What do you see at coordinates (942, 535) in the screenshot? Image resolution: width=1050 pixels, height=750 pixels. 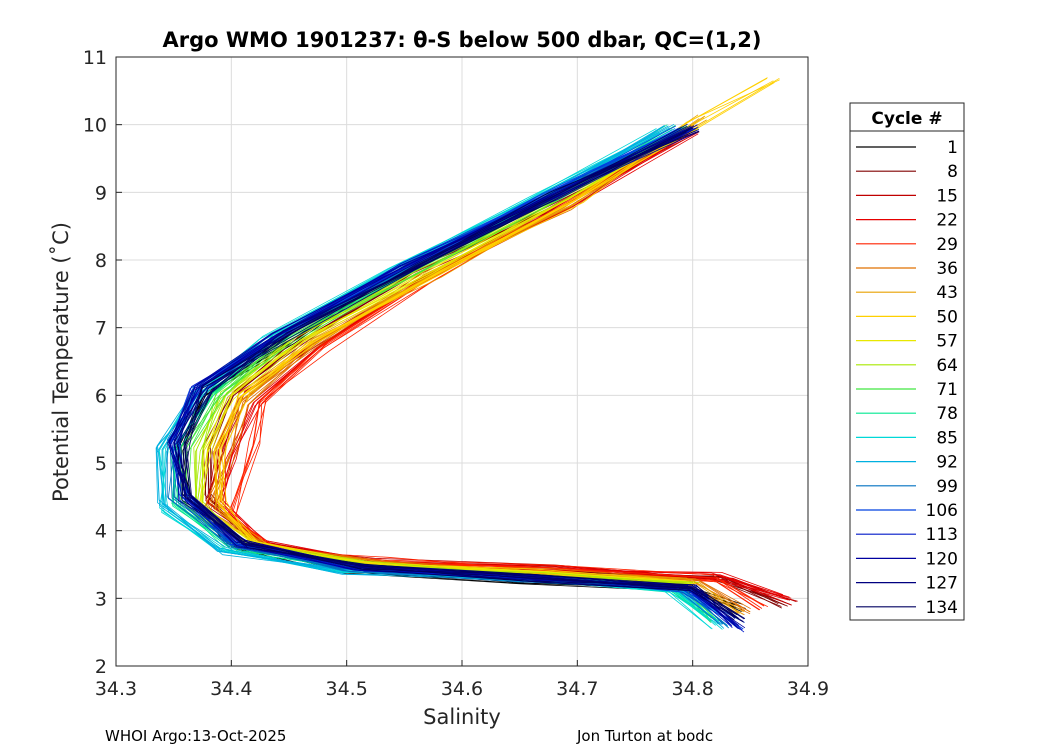 I see `legend-label: 113` at bounding box center [942, 535].